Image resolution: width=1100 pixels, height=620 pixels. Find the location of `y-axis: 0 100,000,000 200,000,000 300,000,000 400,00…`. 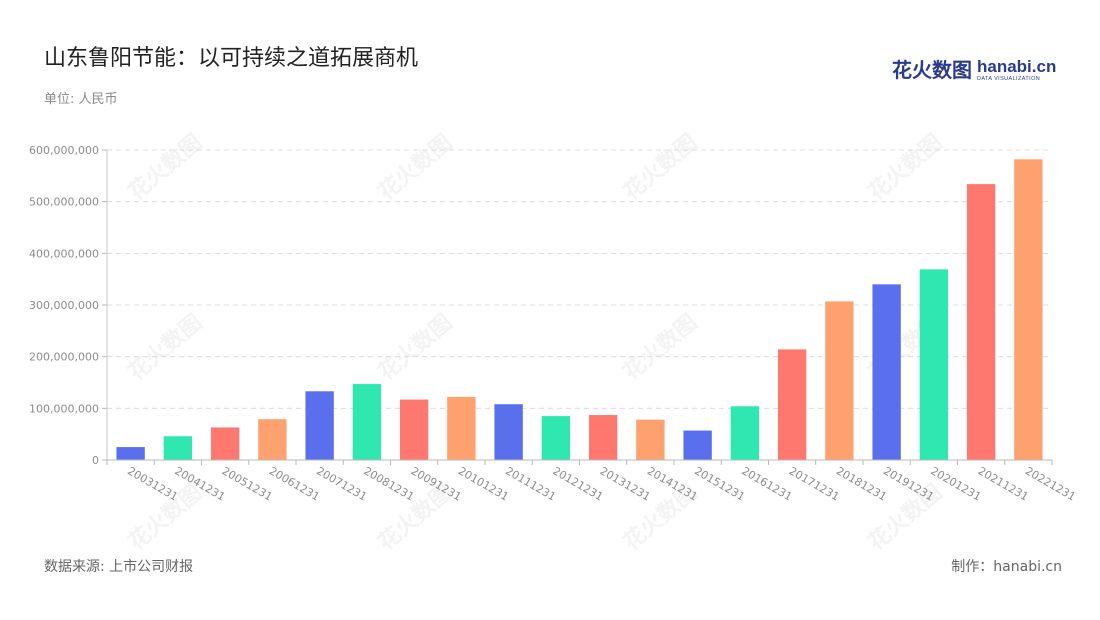

y-axis: 0 100,000,000 200,000,000 300,000,000 400,00… is located at coordinates (68, 305).